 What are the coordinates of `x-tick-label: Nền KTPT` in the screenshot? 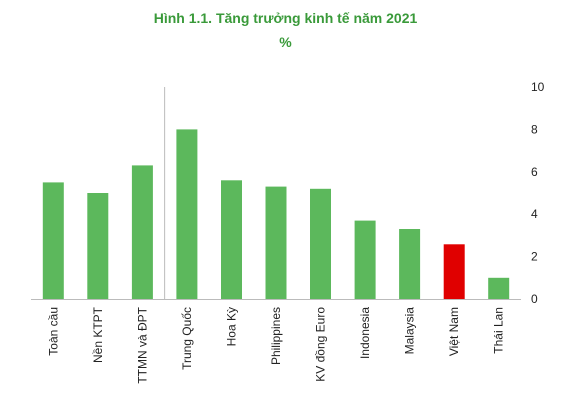 It's located at (98, 334).